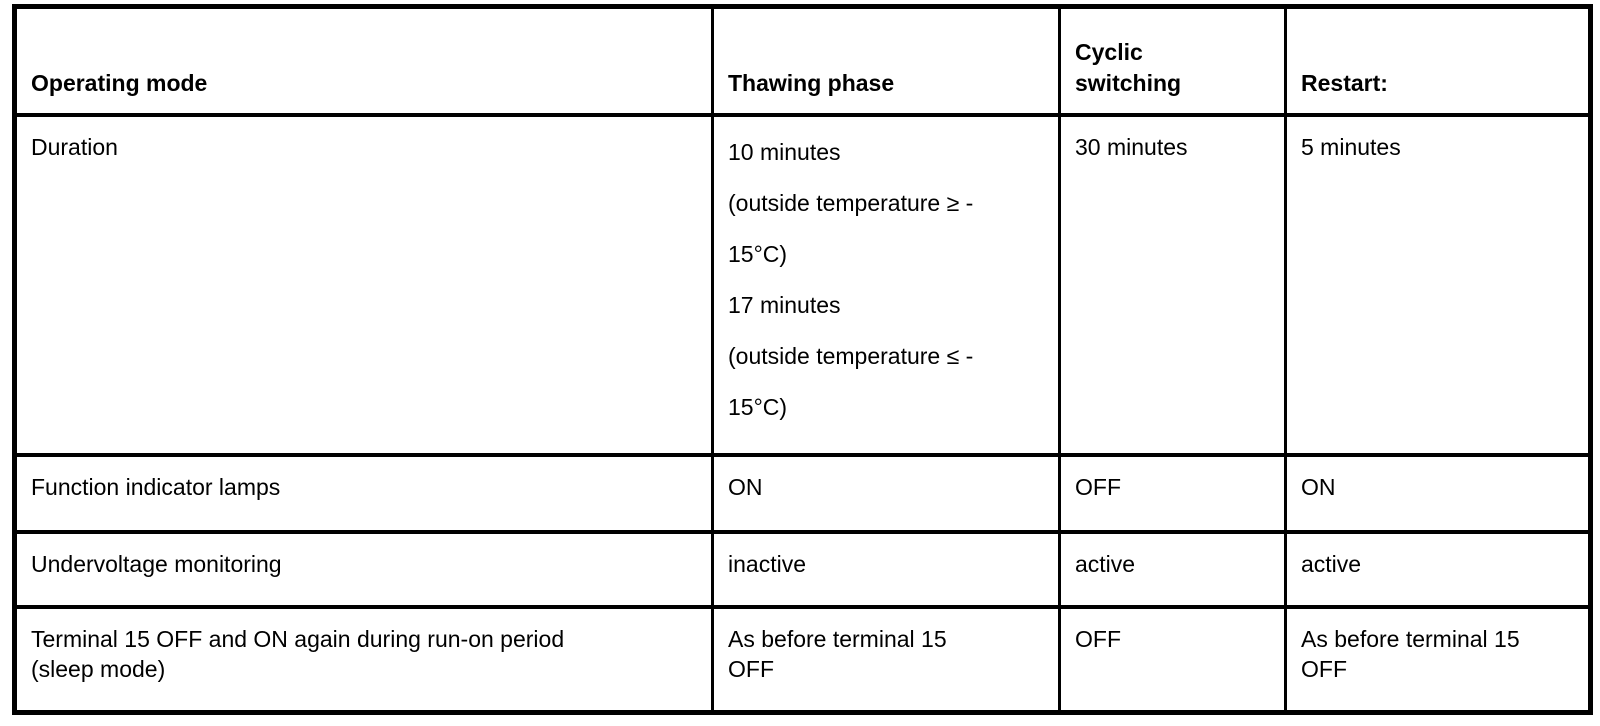 This screenshot has height=726, width=1600. What do you see at coordinates (1172, 60) in the screenshot?
I see `column-header-cyclic-switching: Cyclic switching` at bounding box center [1172, 60].